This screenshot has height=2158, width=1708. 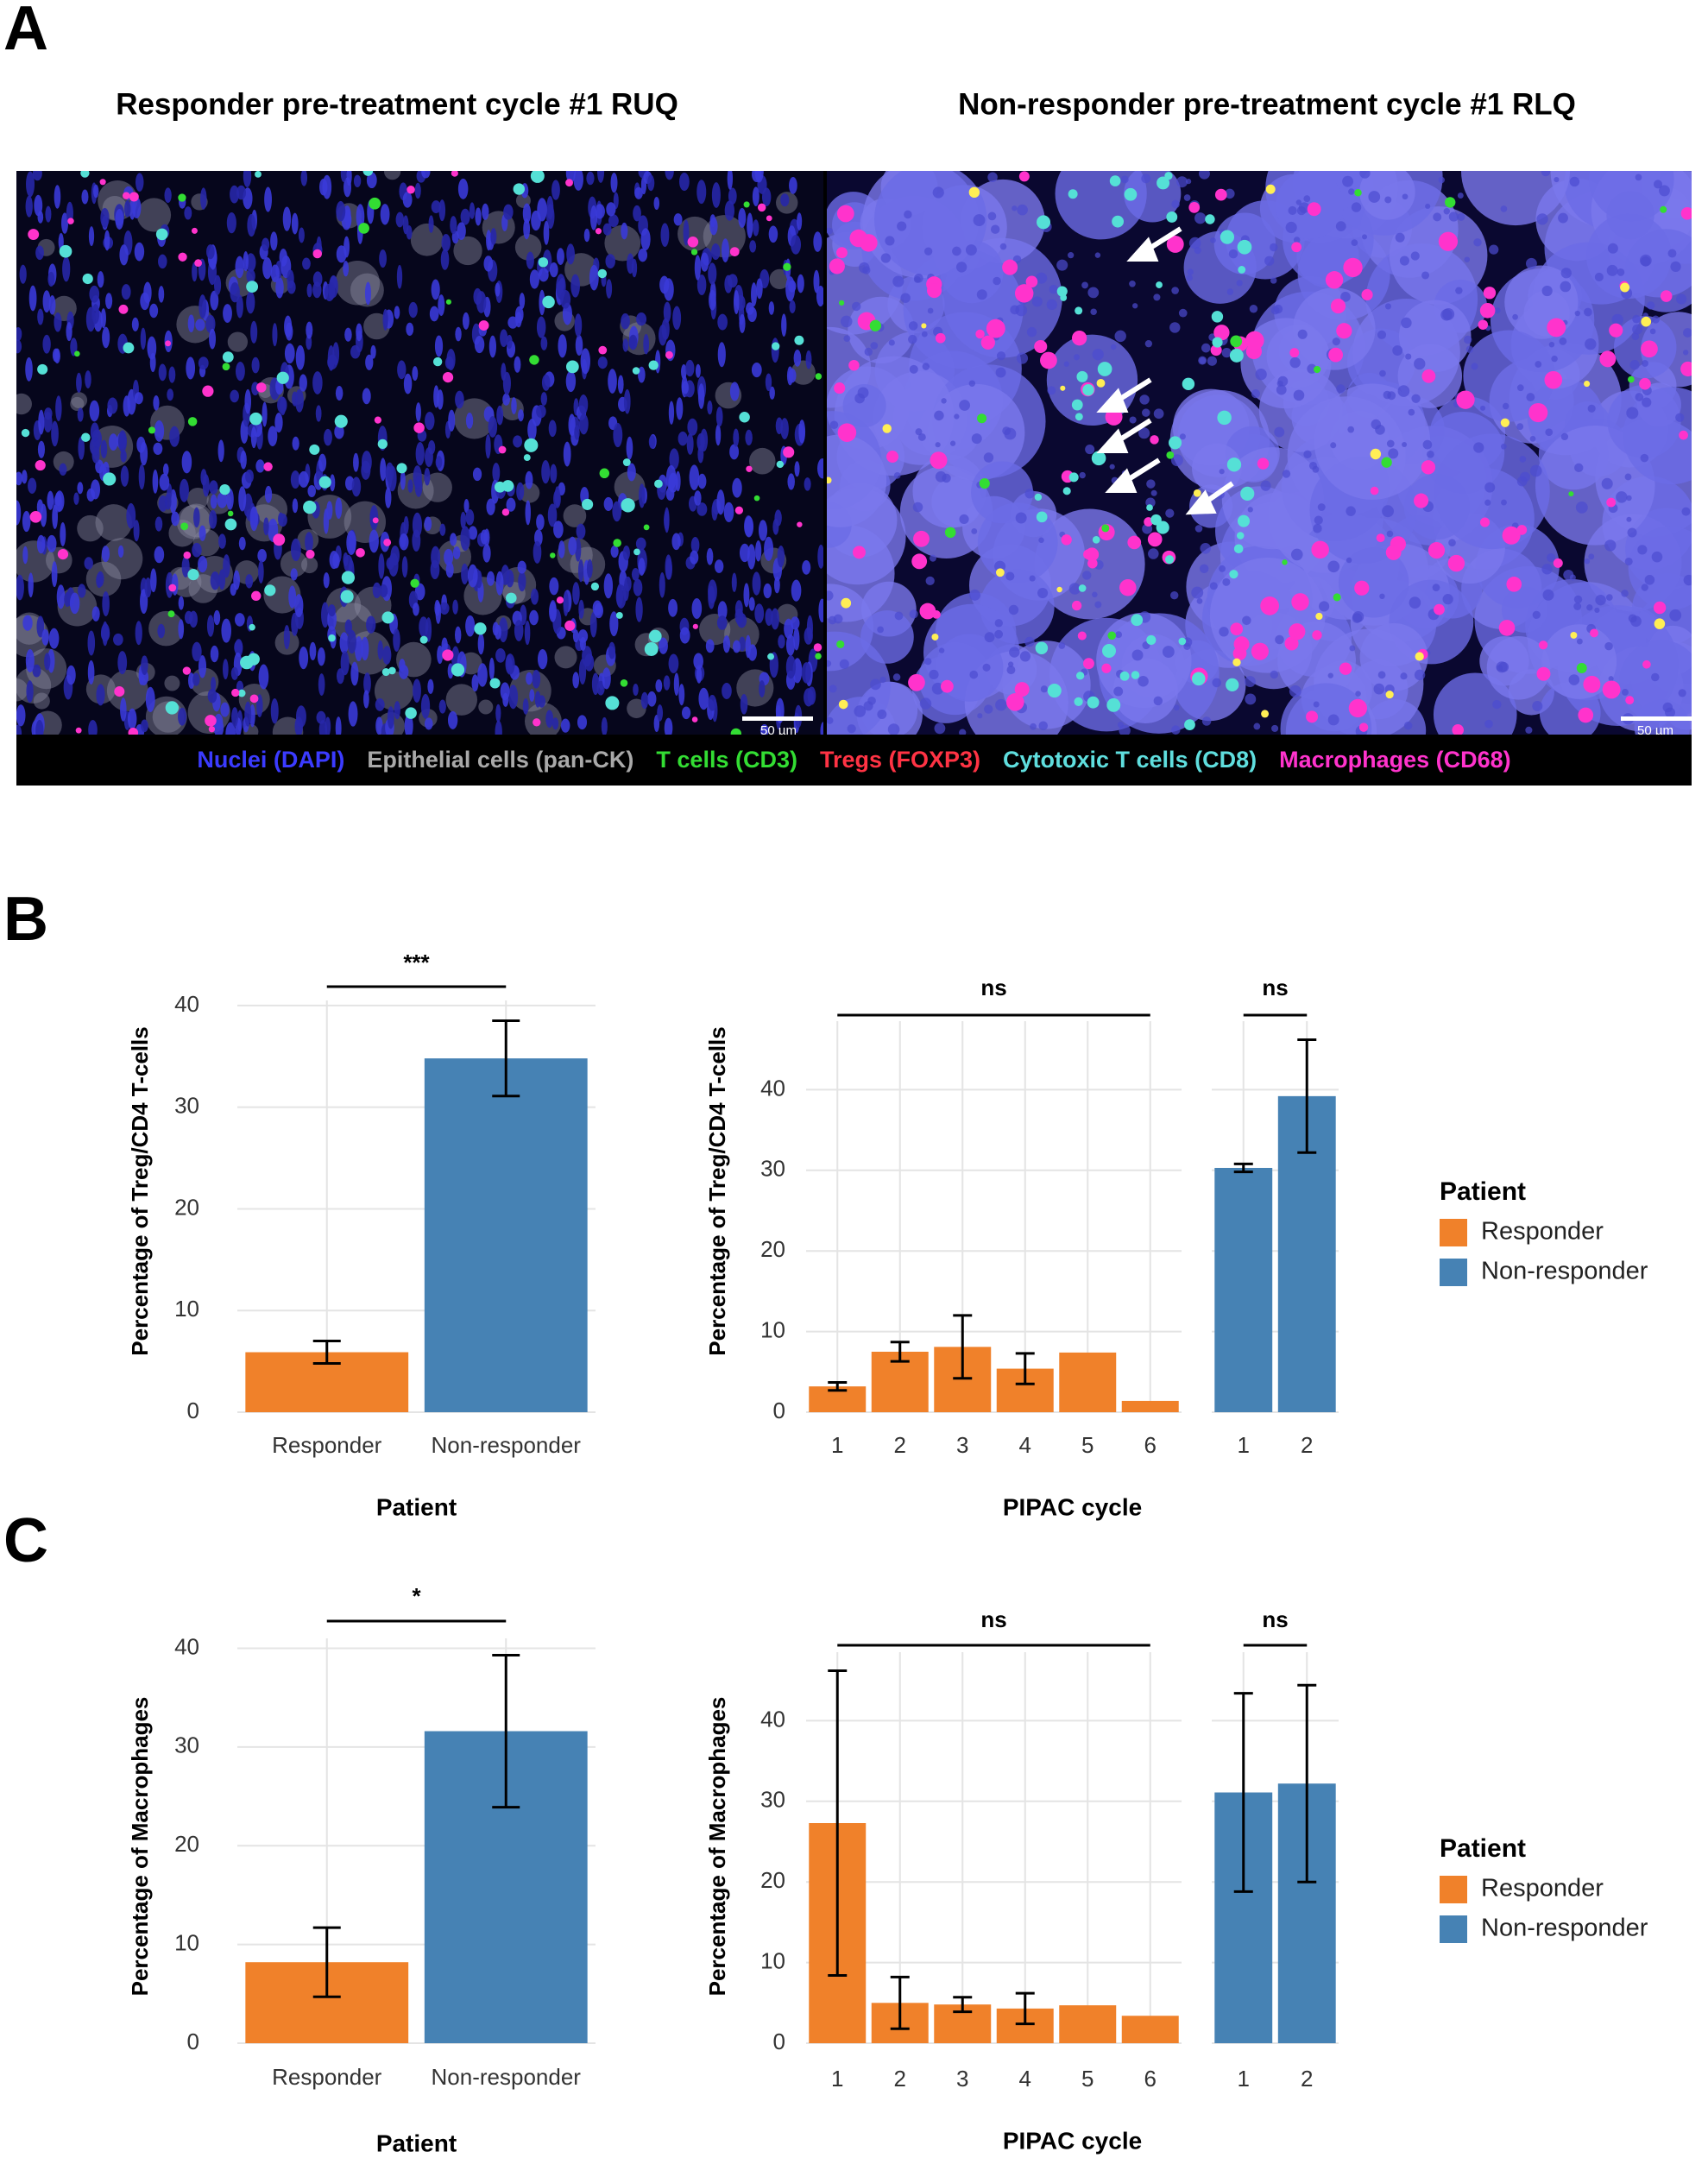 What do you see at coordinates (1112, 440) in the screenshot?
I see `arrow-head` at bounding box center [1112, 440].